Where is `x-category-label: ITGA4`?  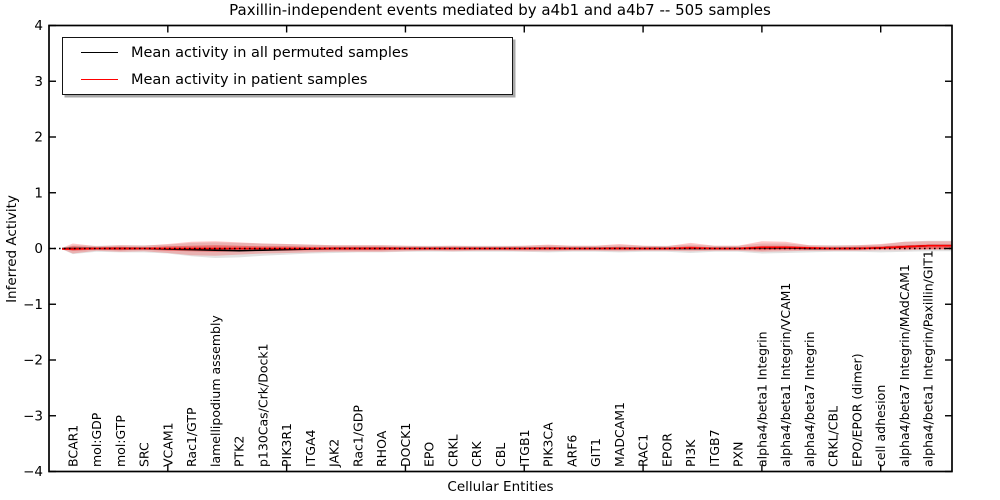
x-category-label: ITGA4 is located at coordinates (310, 448).